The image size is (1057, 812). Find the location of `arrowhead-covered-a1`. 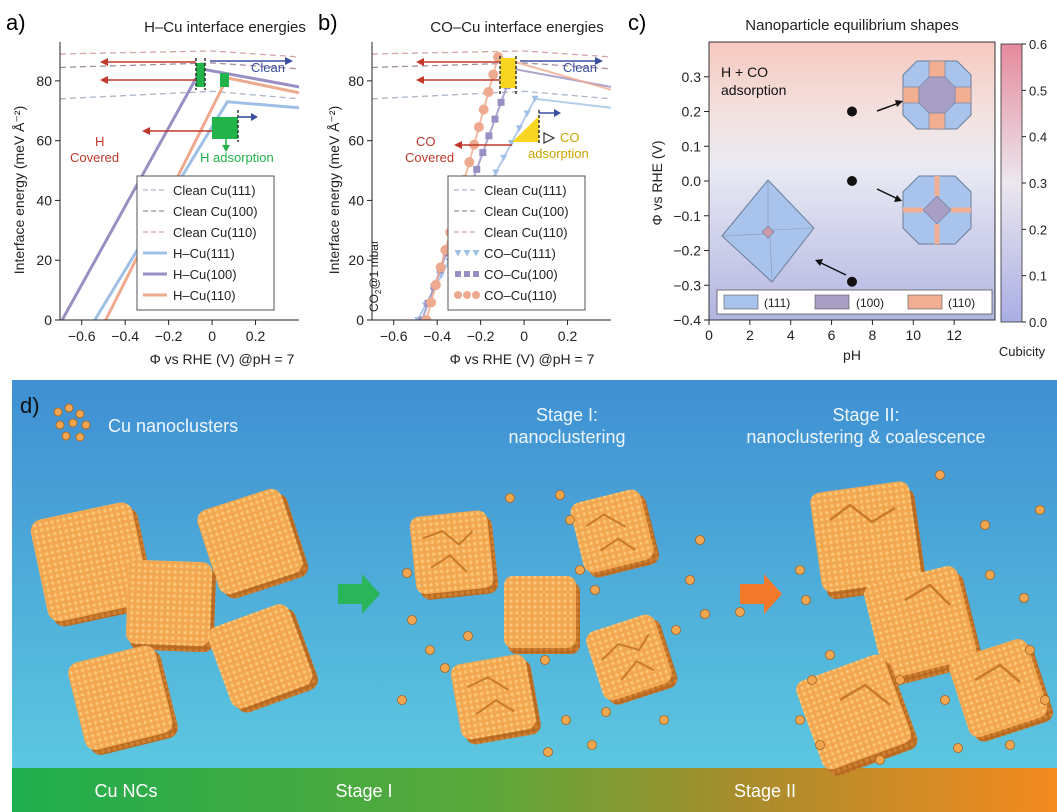

arrowhead-covered-a1 is located at coordinates (104, 62).